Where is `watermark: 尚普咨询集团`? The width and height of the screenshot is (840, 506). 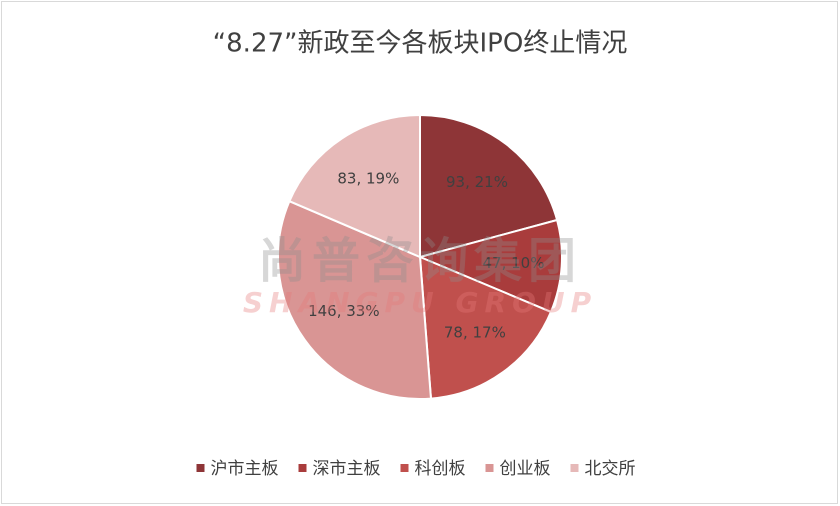
watermark: 尚普咨询集团 is located at coordinates (420, 261).